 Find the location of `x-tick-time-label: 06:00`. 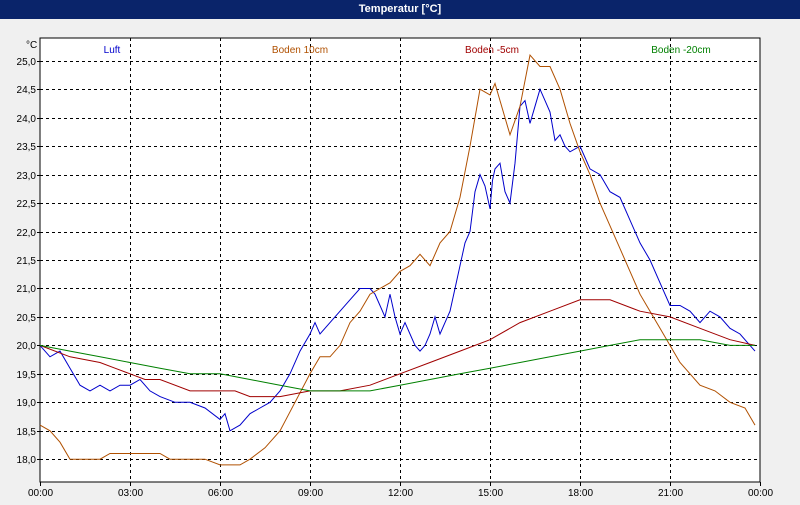

x-tick-time-label: 06:00 is located at coordinates (220, 493).